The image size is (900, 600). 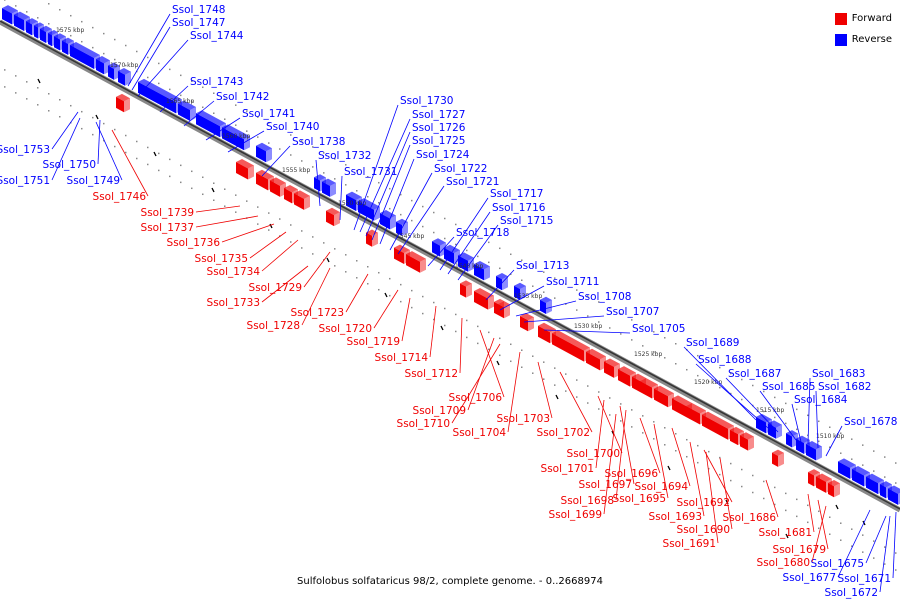 I want to click on gene-label: Ssol_1687, so click(x=753, y=400).